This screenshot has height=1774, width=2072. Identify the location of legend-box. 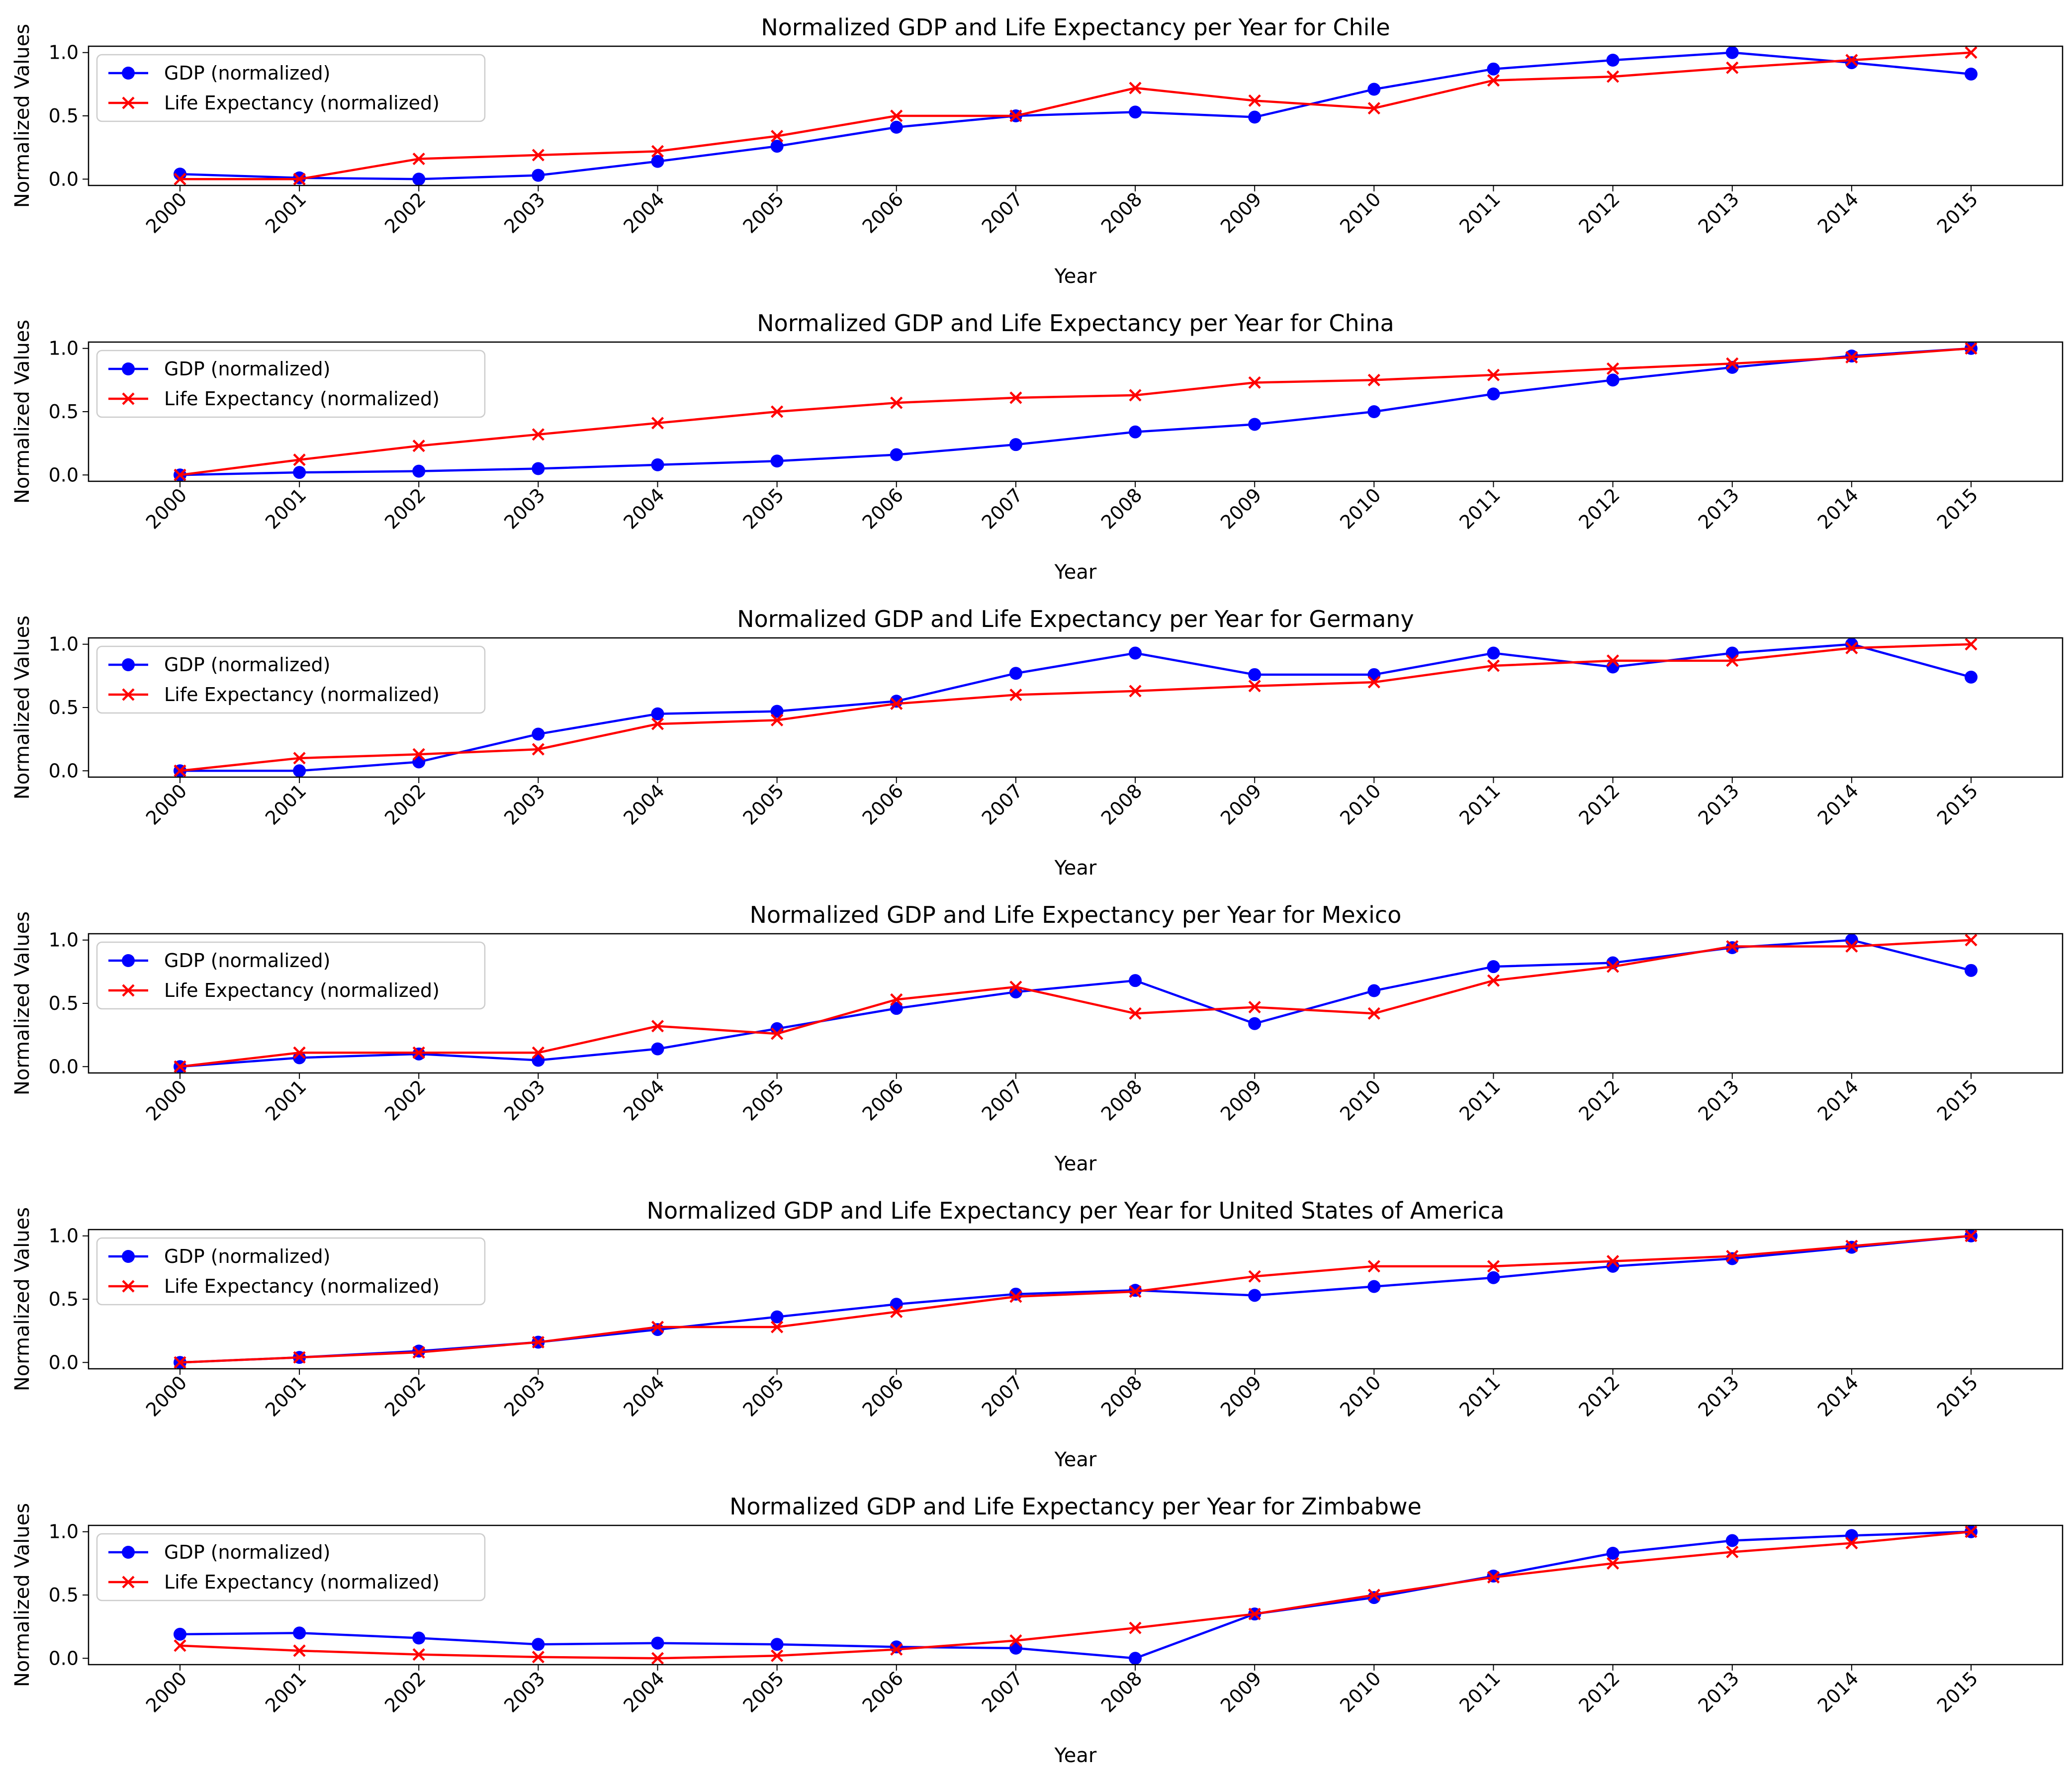
(291, 1271).